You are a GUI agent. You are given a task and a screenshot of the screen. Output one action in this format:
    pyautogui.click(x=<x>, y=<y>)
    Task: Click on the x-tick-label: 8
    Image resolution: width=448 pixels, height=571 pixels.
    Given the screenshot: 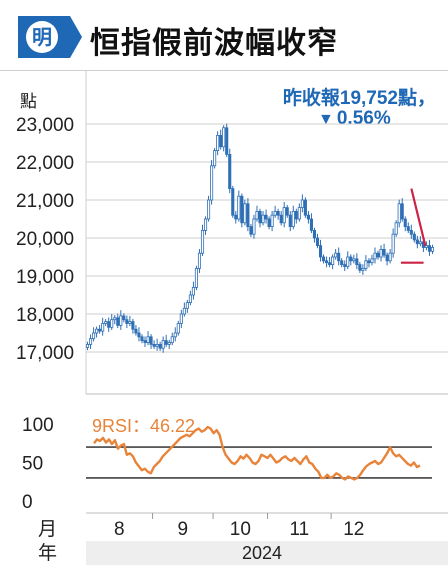 What is the action you would take?
    pyautogui.click(x=119, y=529)
    